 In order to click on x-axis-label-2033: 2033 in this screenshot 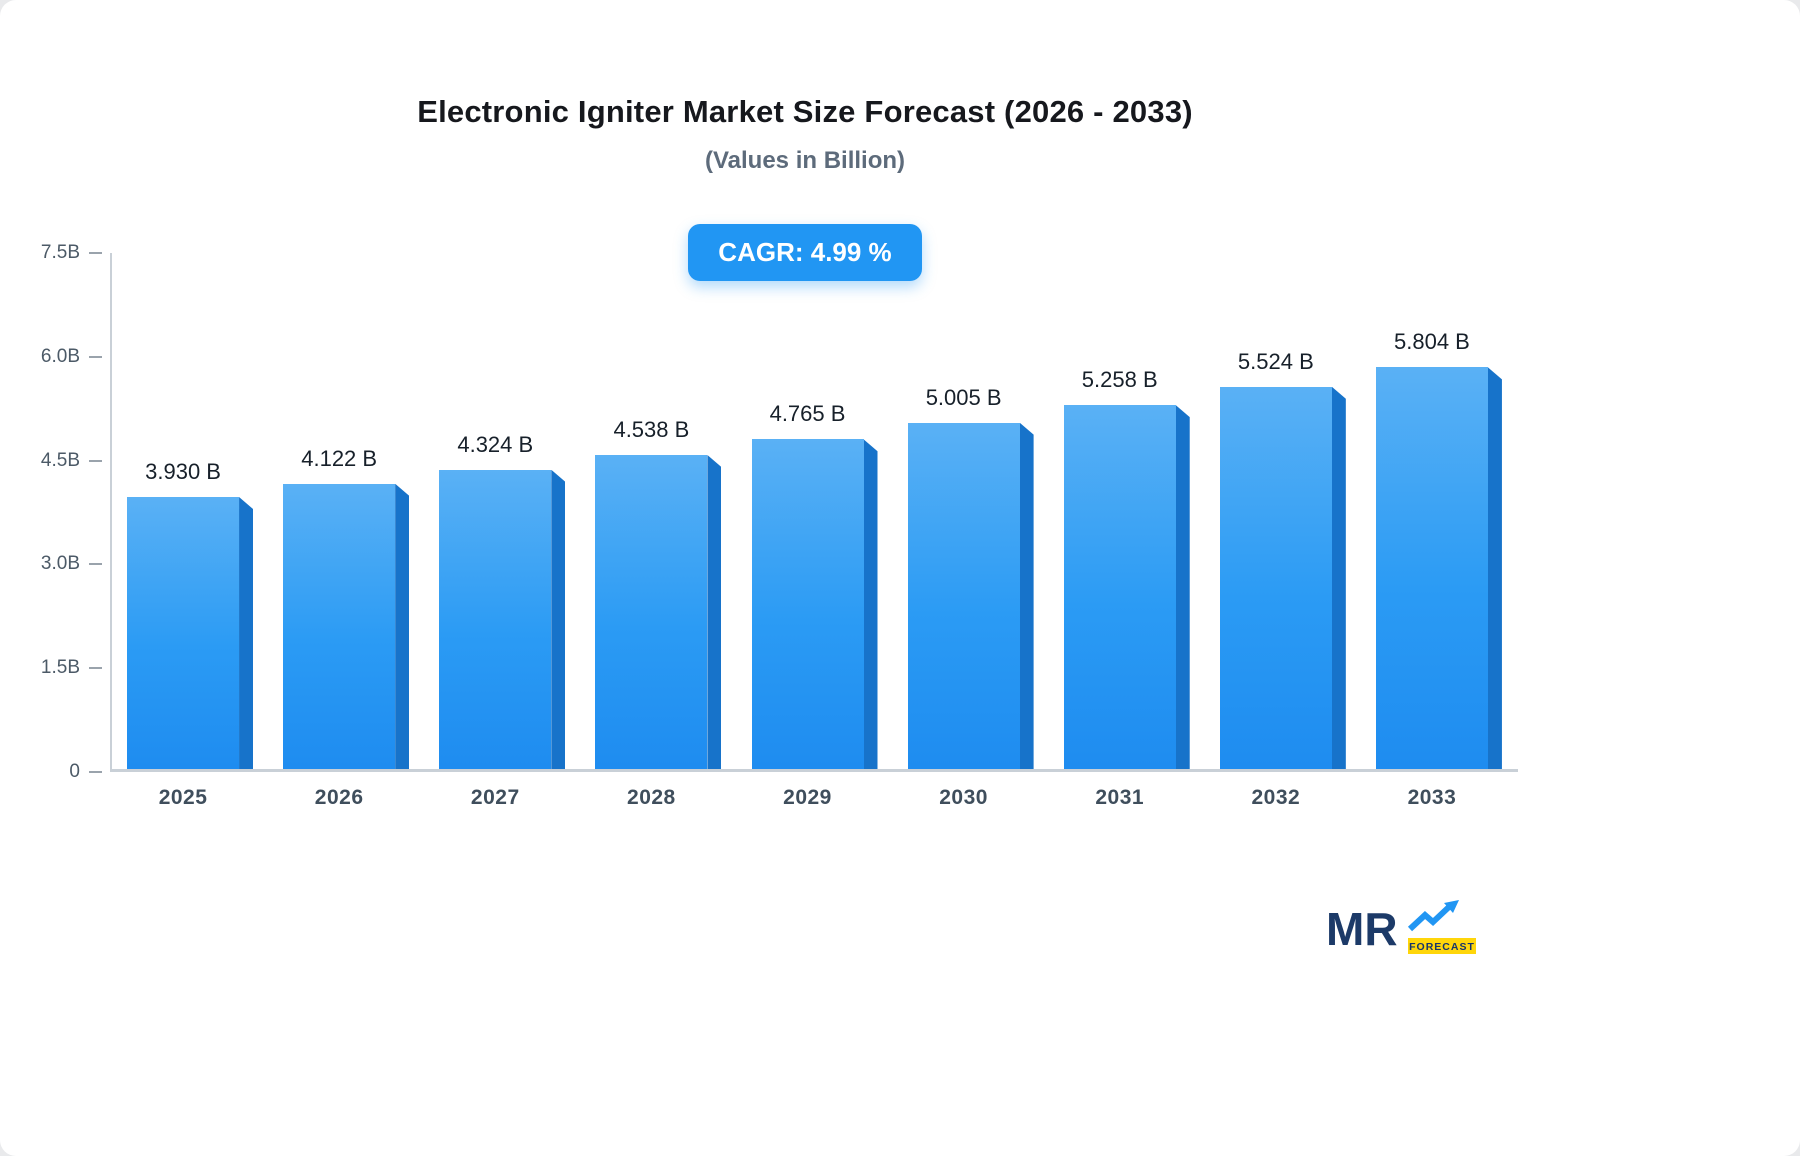, I will do `click(1432, 797)`.